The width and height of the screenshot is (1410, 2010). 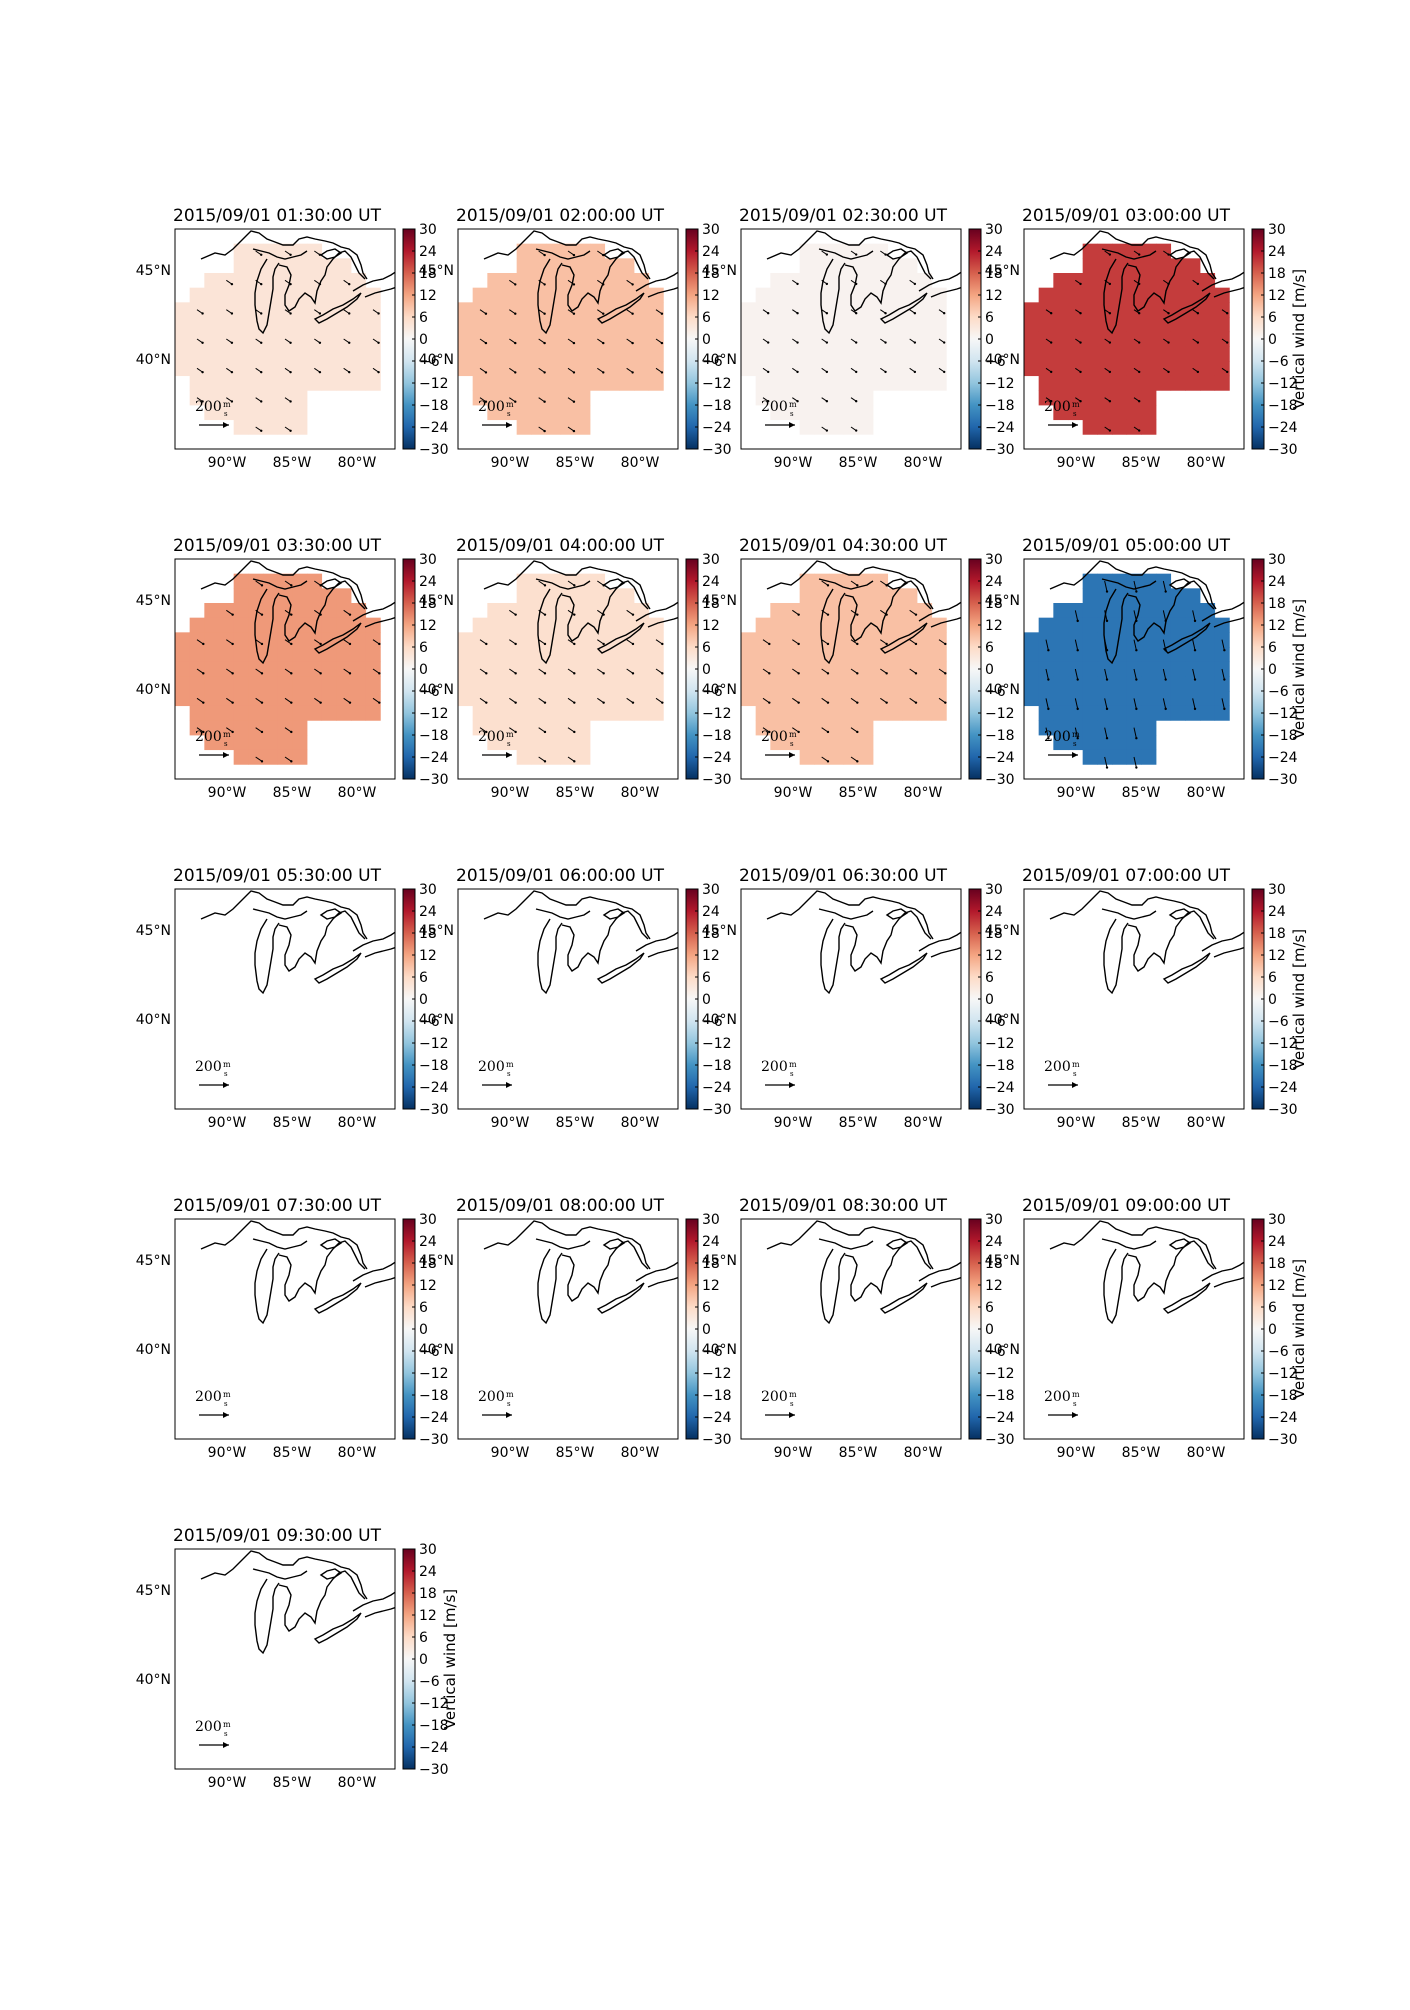 I want to click on x-tick-label: 80°W, so click(x=357, y=463).